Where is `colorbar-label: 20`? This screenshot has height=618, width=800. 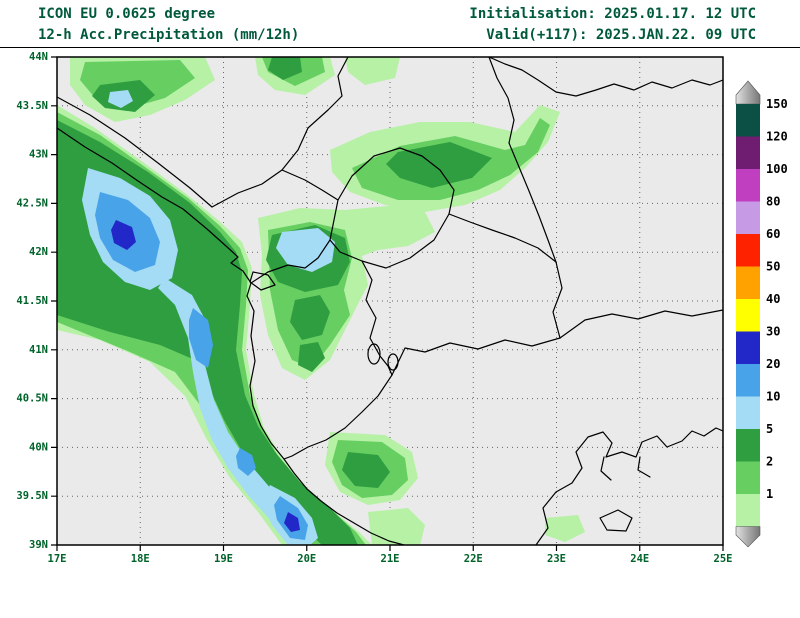
colorbar-label: 20 is located at coordinates (773, 364).